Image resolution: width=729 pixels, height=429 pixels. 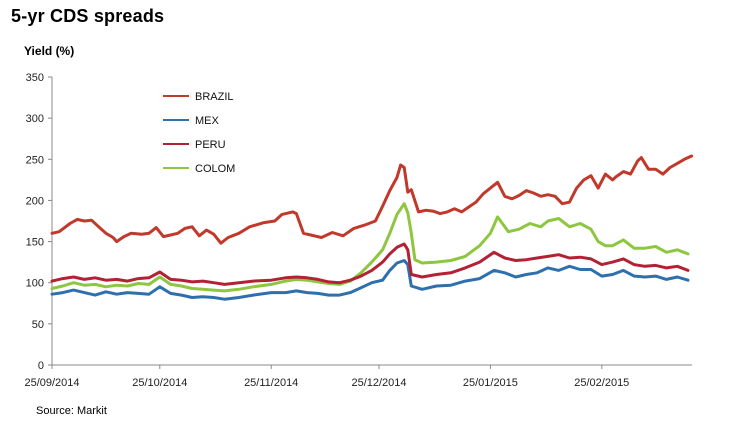 I want to click on x-tick-label: 25/09/2014, so click(x=51, y=383).